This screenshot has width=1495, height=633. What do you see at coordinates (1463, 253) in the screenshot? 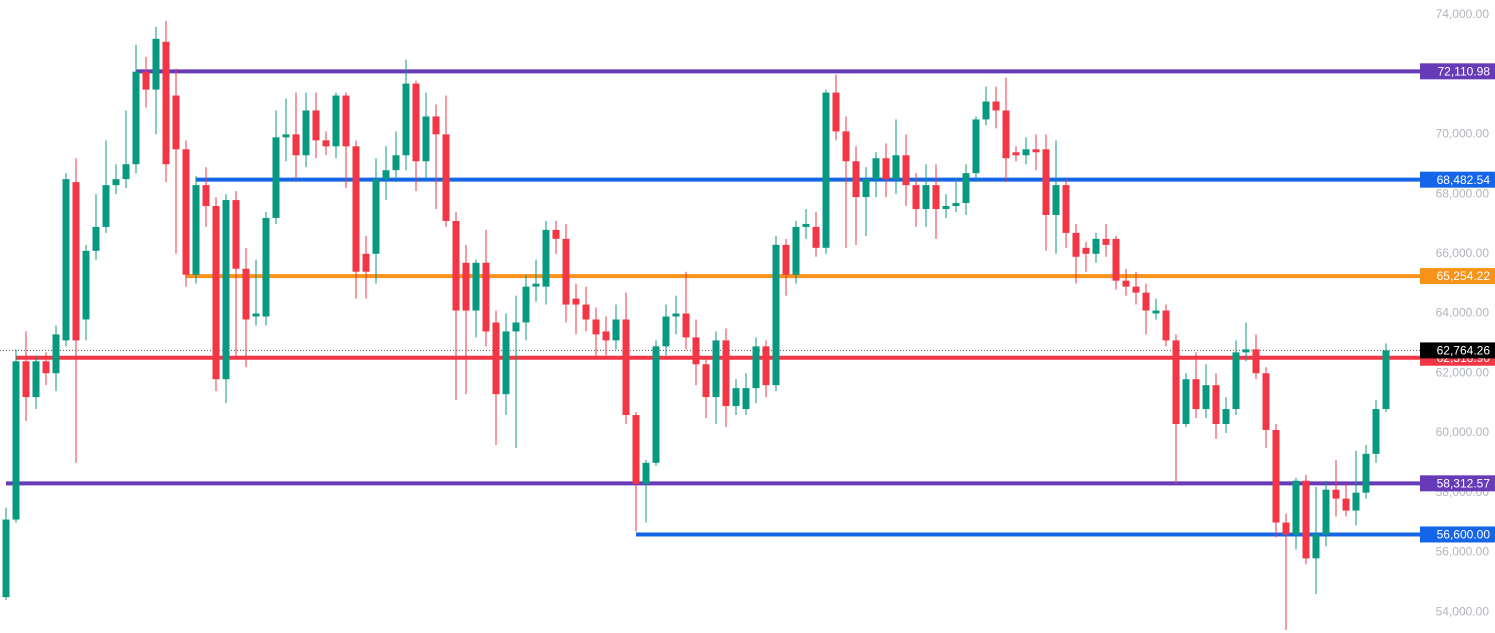
I see `y-tick-label: 66,000.00` at bounding box center [1463, 253].